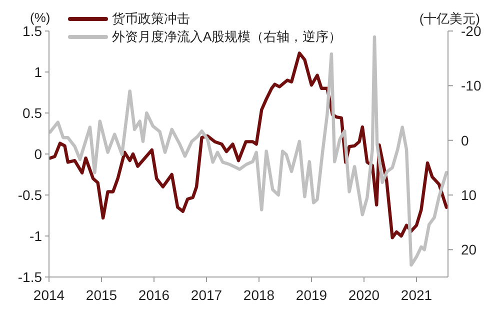  Describe the element at coordinates (32, 112) in the screenshot. I see `y-tick-label: 0.5` at that location.